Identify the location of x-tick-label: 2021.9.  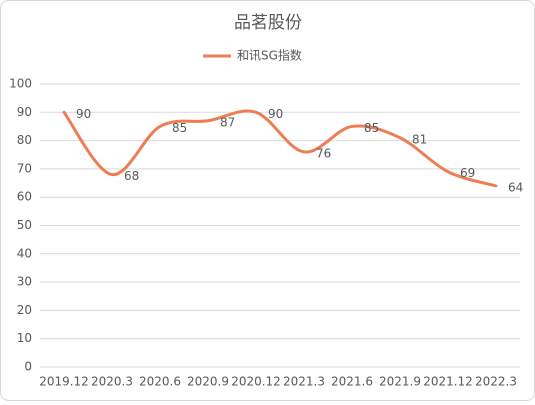
(400, 382).